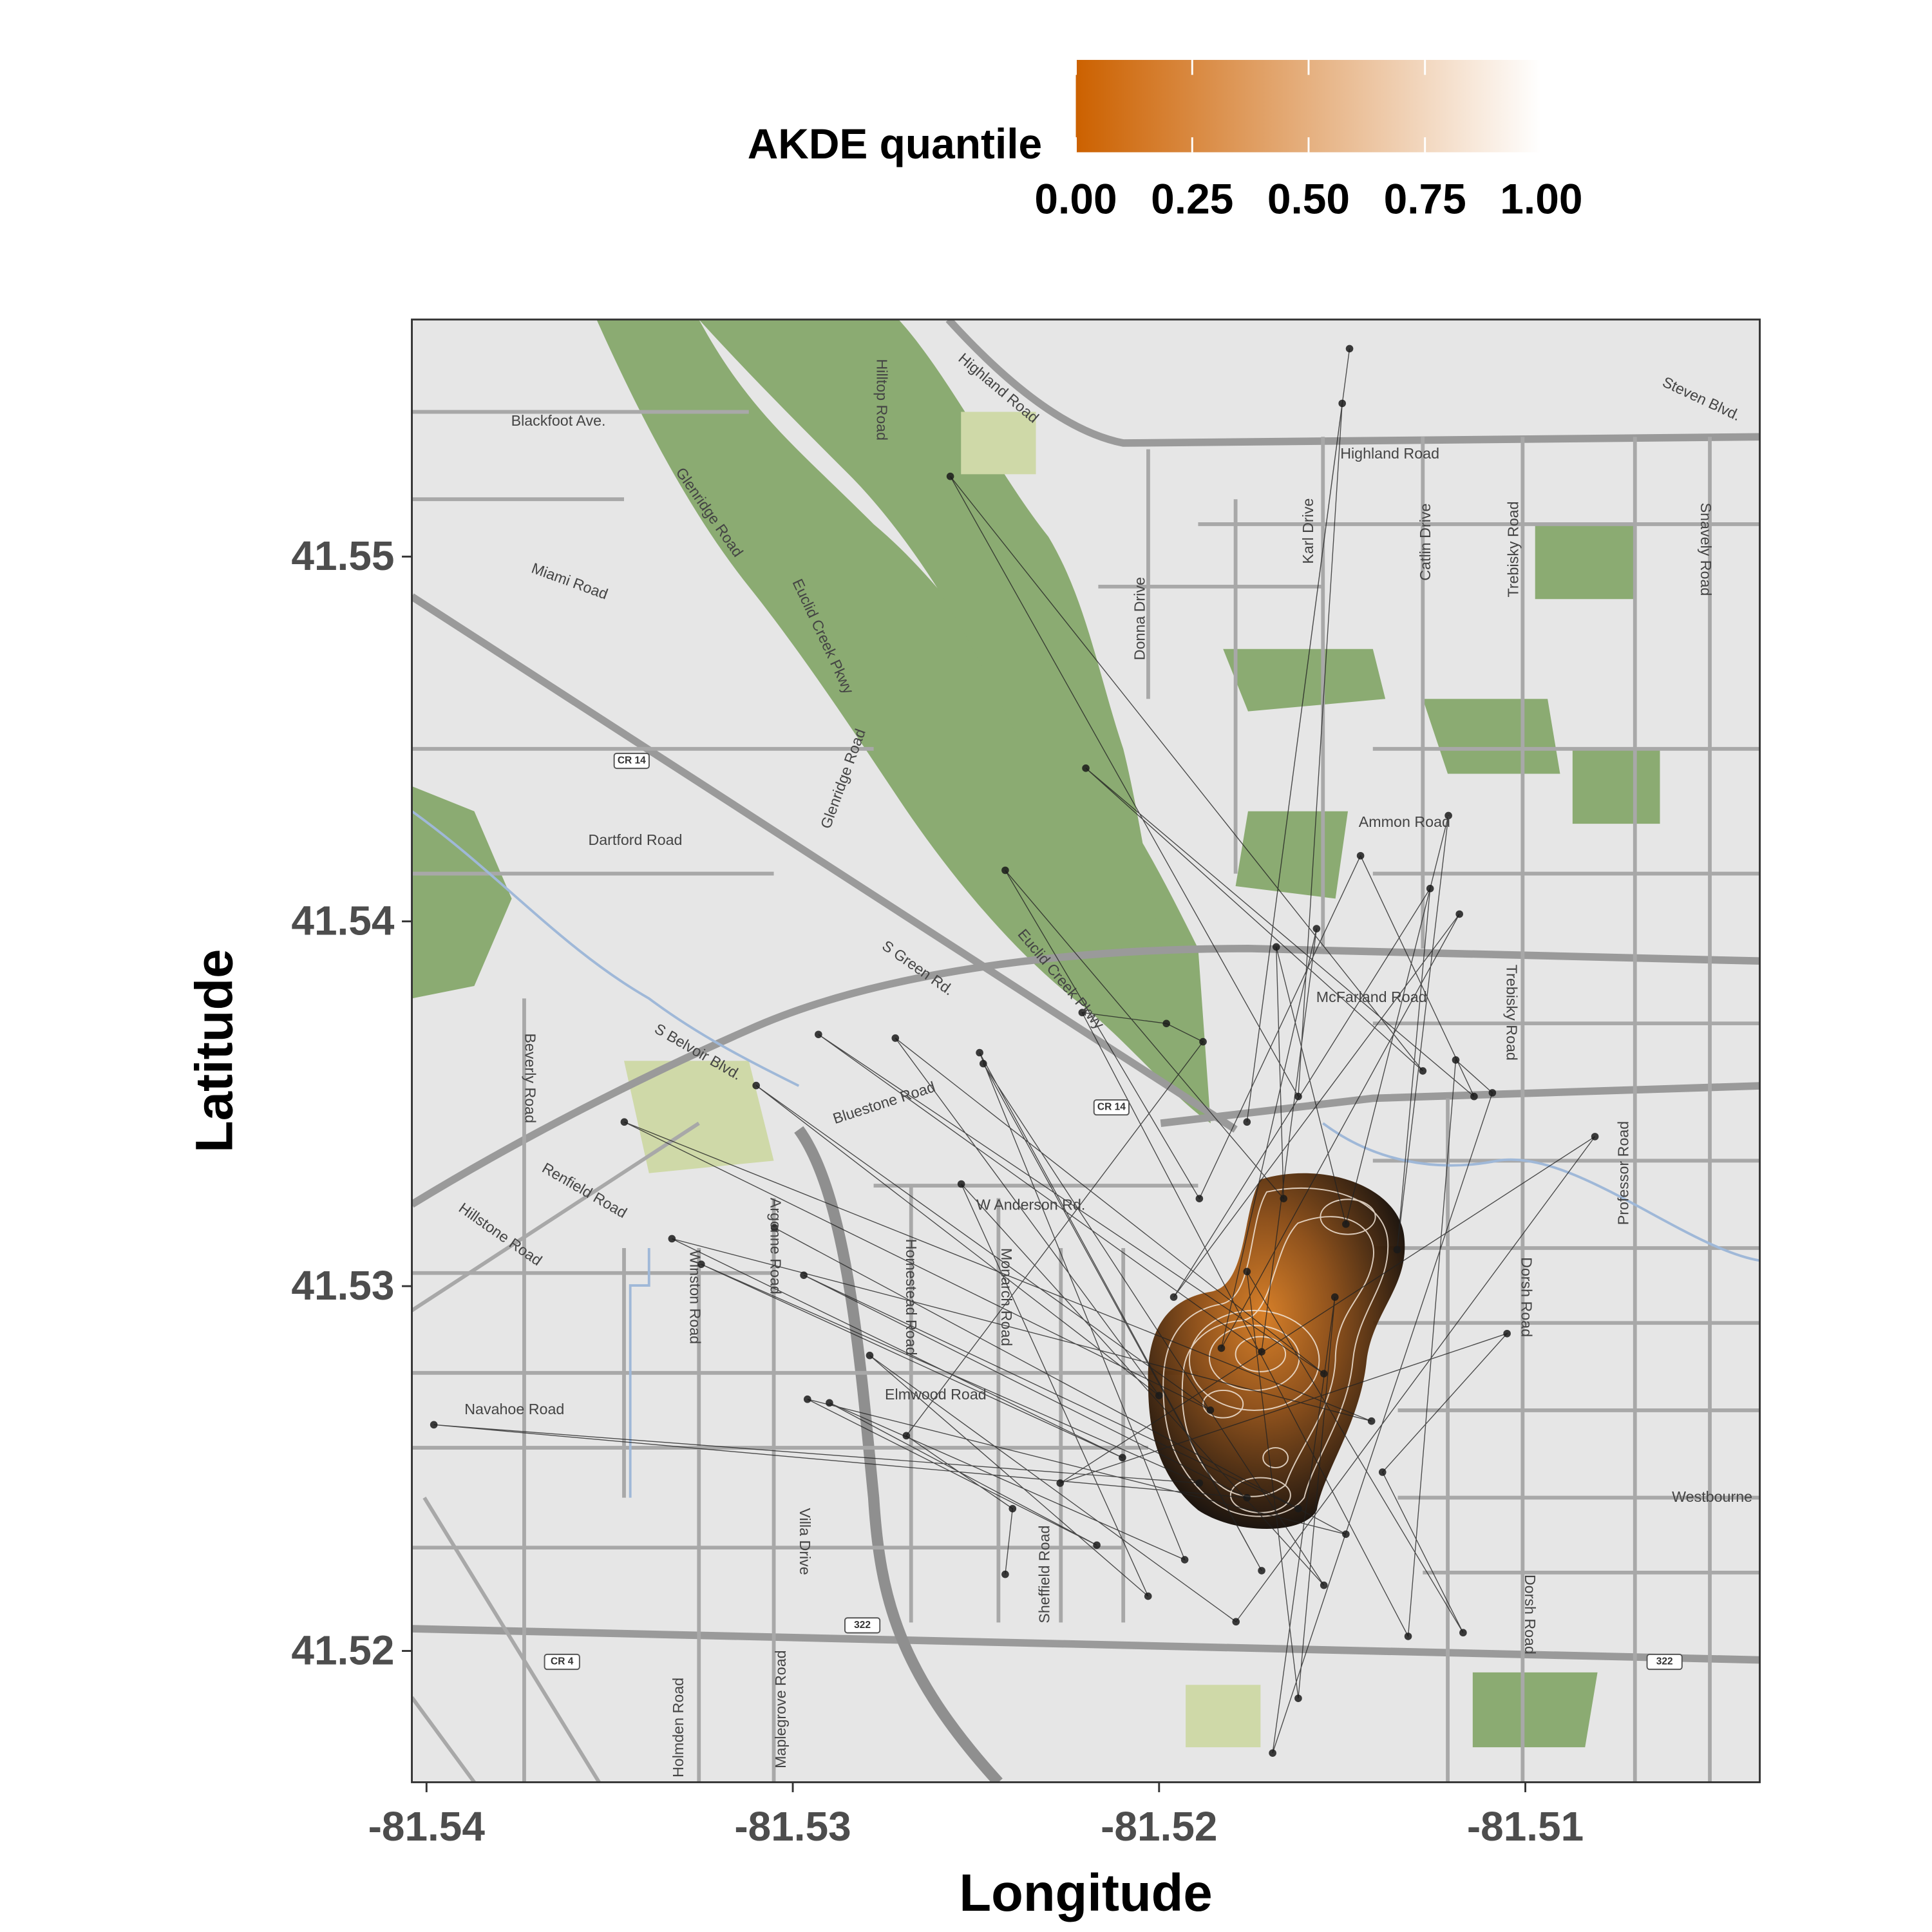  I want to click on road-shield-label: 322, so click(862, 1626).